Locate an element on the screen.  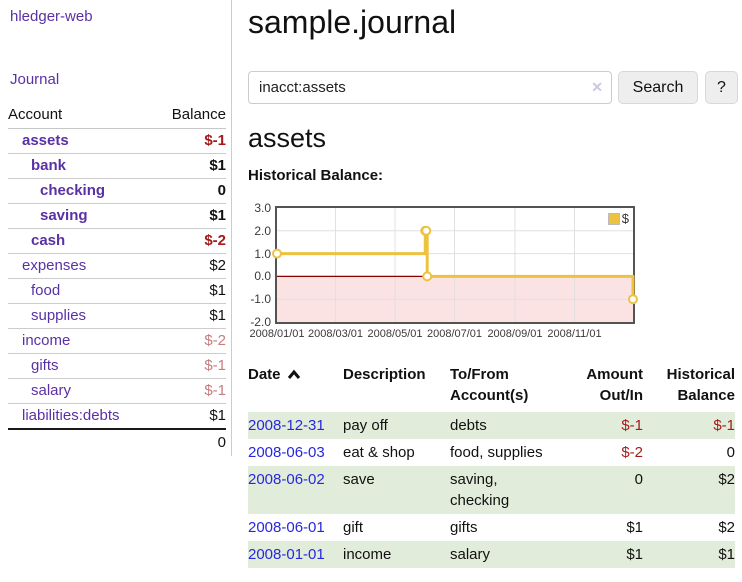
register-header-accounts: To/From Account(s) is located at coordinates (489, 385).